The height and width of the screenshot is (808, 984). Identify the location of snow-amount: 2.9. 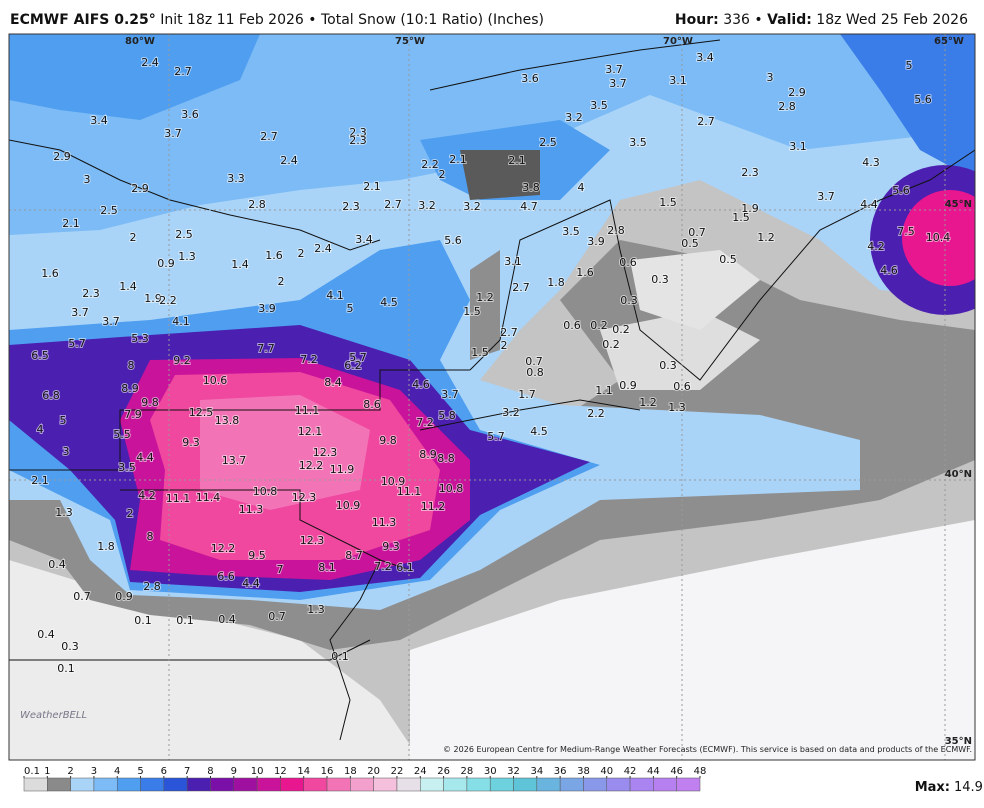
(62, 156).